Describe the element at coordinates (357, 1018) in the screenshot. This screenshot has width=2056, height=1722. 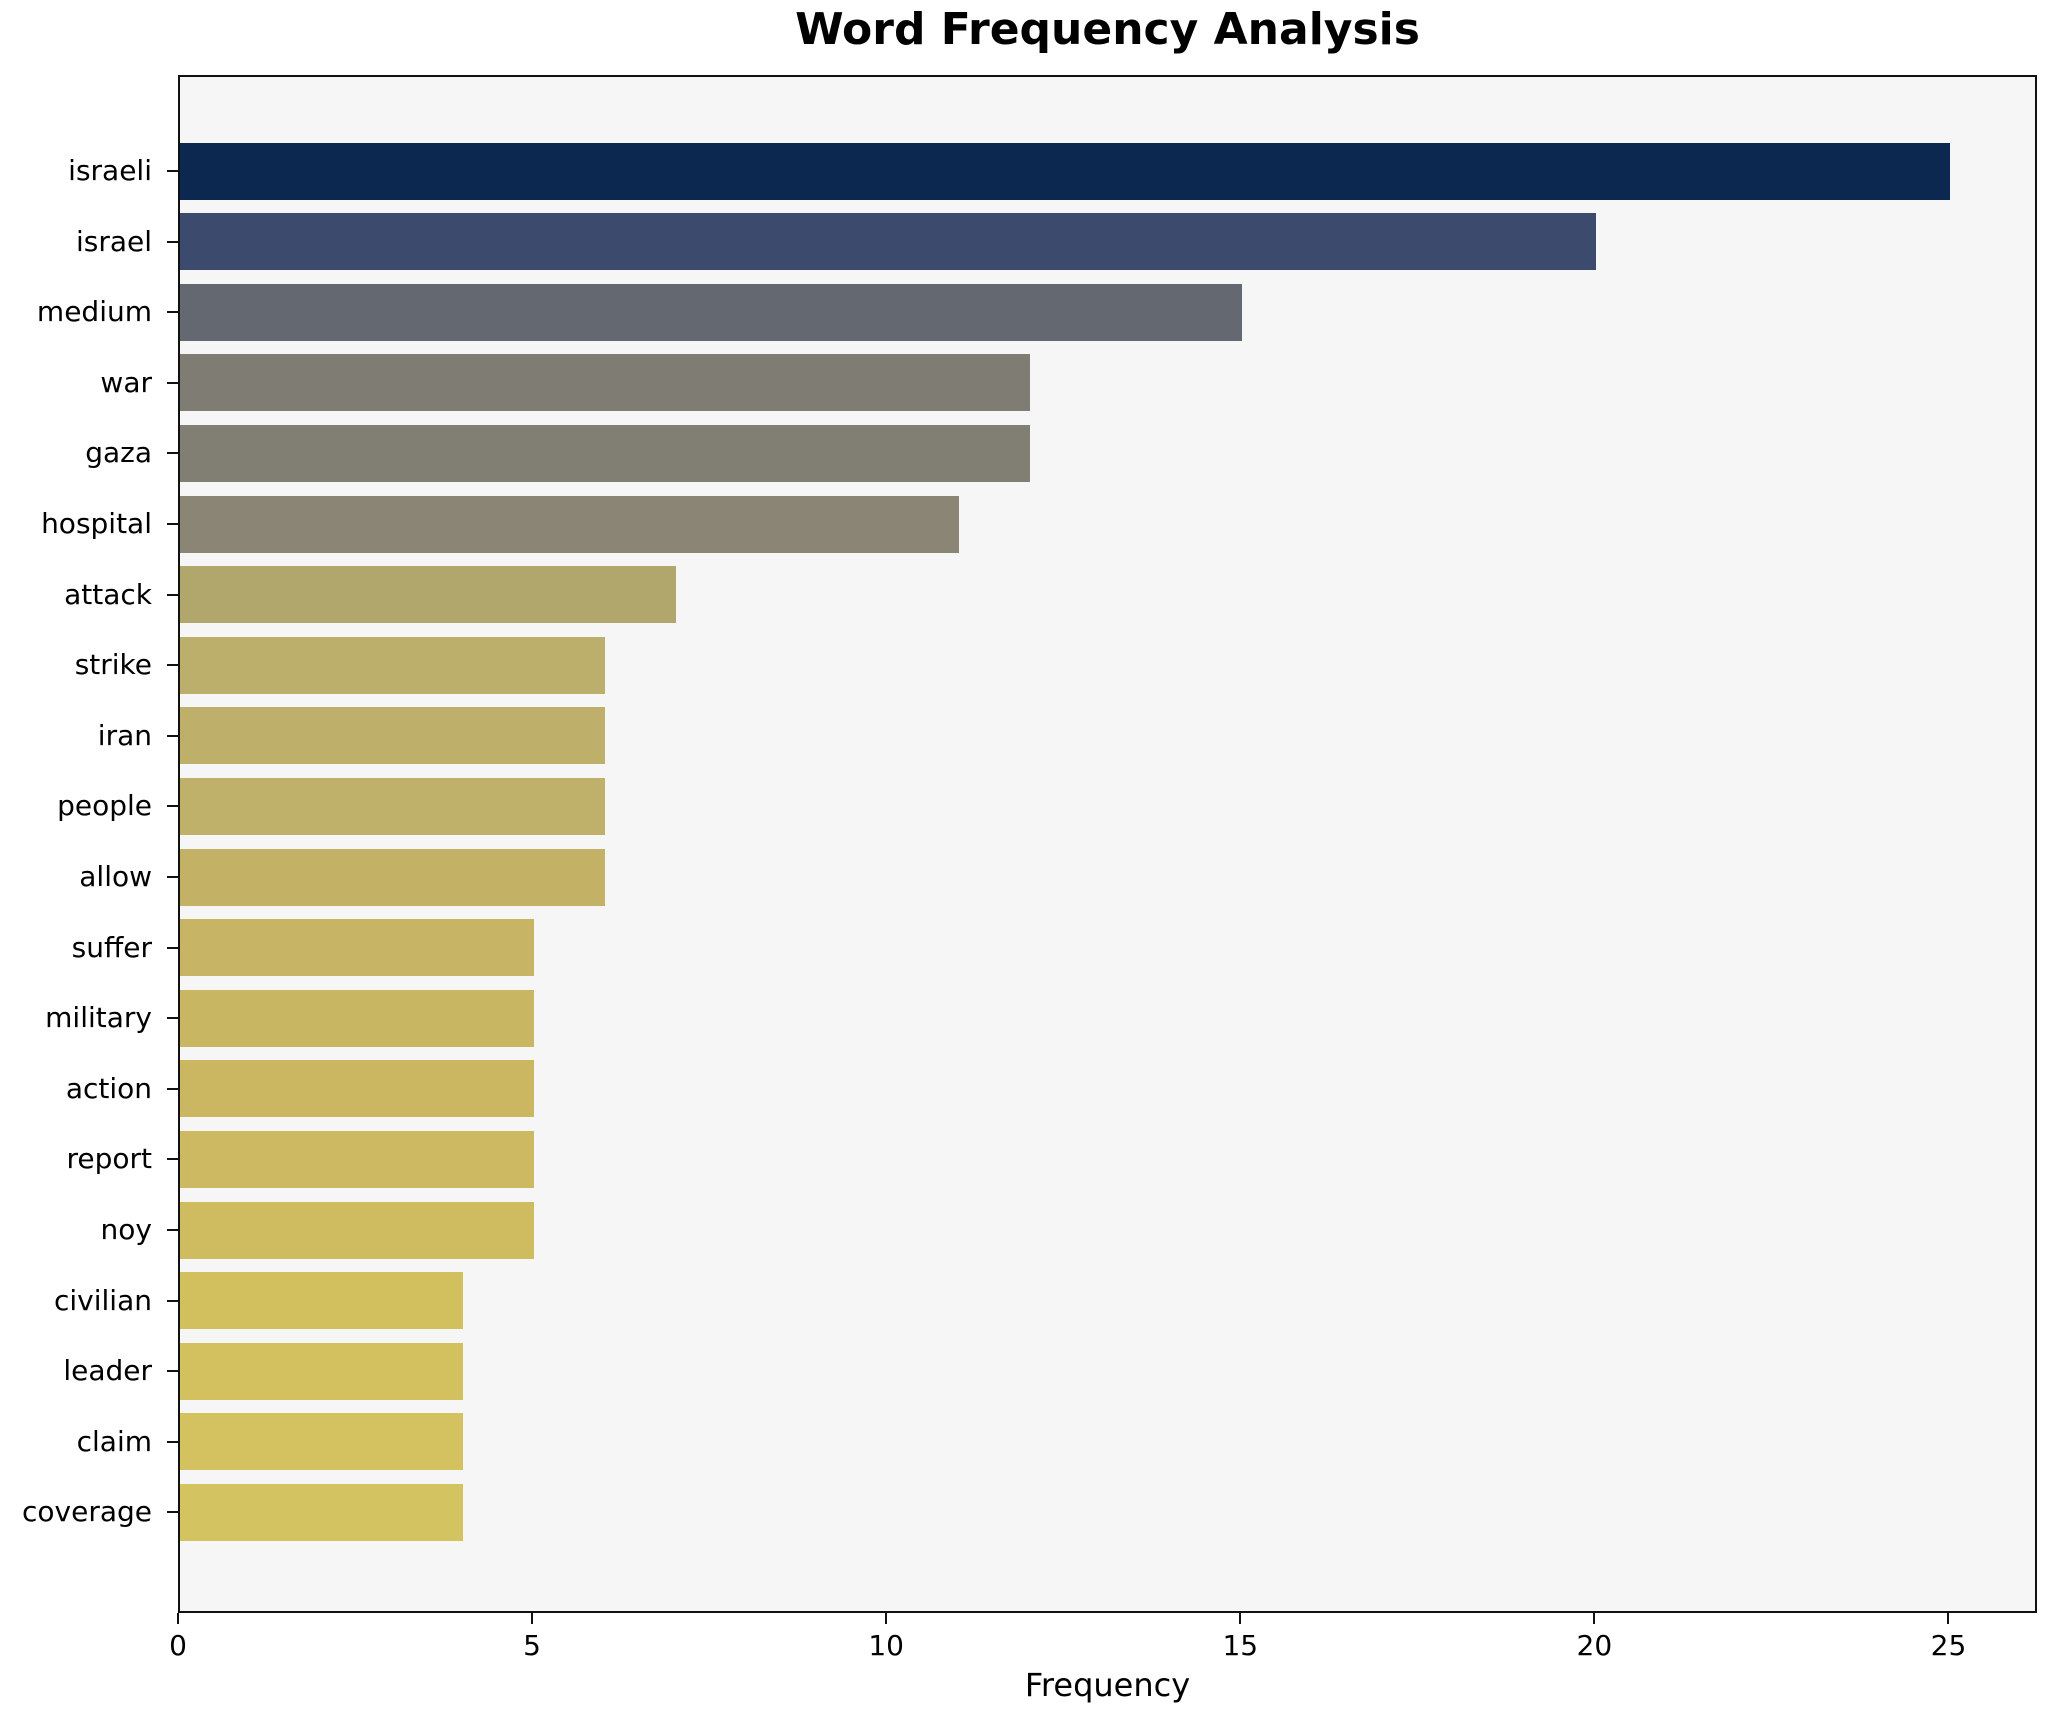
I see `bar-military` at that location.